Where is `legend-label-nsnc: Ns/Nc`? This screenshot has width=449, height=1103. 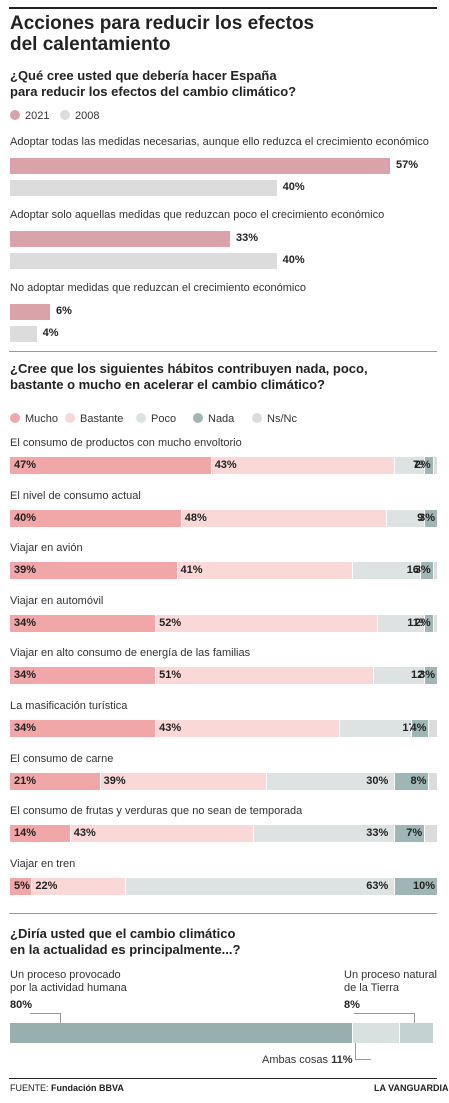 legend-label-nsnc: Ns/Nc is located at coordinates (282, 419).